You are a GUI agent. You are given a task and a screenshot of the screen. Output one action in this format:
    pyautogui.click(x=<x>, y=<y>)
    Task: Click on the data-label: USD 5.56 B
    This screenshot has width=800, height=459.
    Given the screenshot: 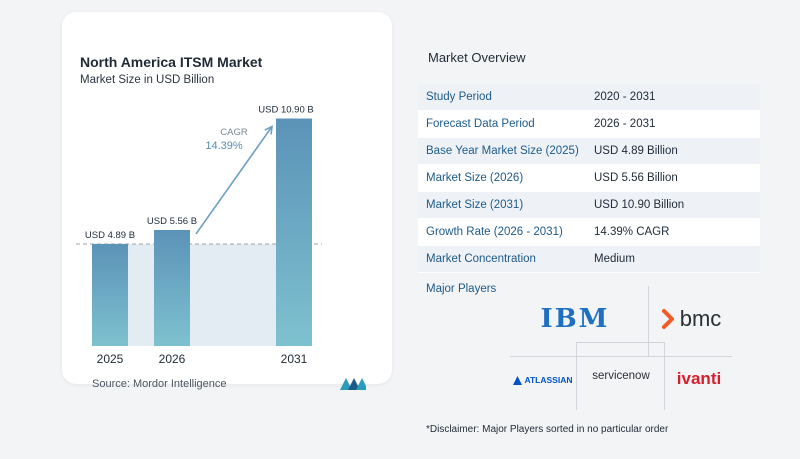 What is the action you would take?
    pyautogui.click(x=172, y=221)
    